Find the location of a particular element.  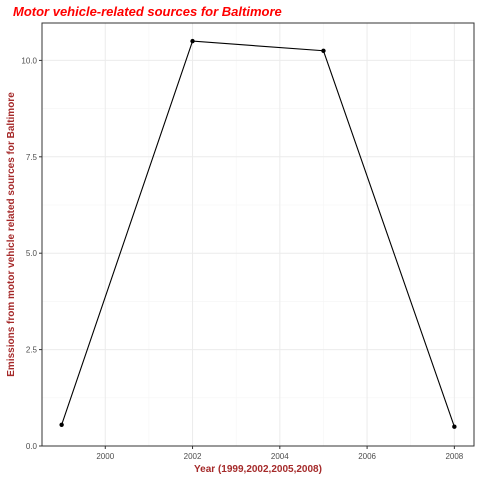

x-tick-label: 2006 is located at coordinates (367, 456).